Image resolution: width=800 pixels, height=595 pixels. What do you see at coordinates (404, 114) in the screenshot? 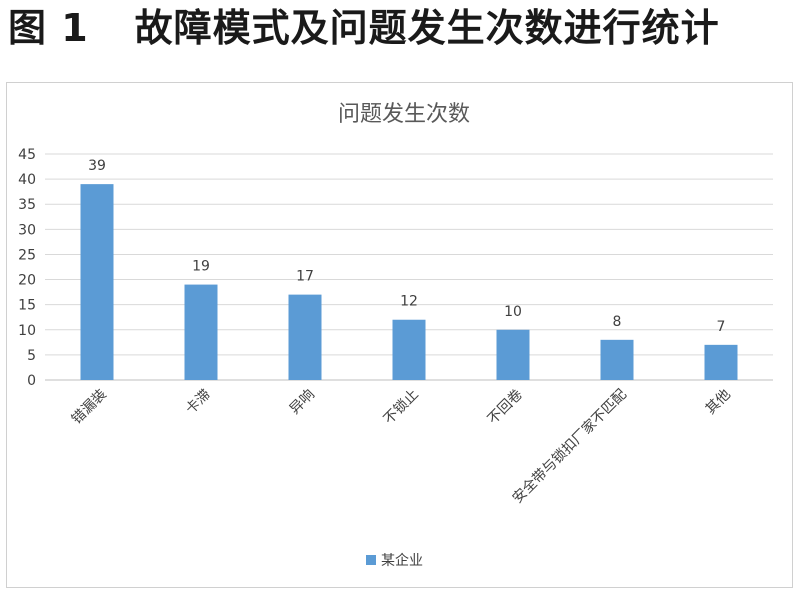
I see `chart-title: 问题发生次数` at bounding box center [404, 114].